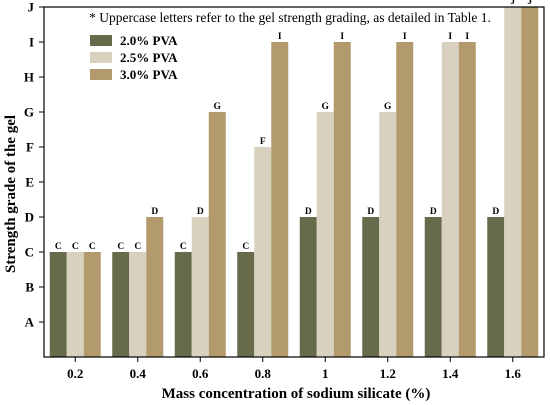  Describe the element at coordinates (513, 373) in the screenshot. I see `x-tick-label: 1.6` at that location.